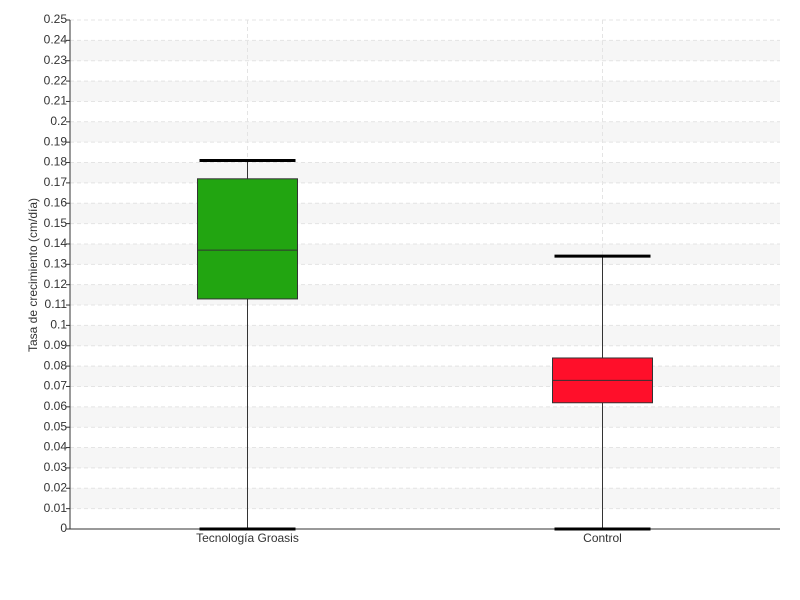 The height and width of the screenshot is (600, 800). What do you see at coordinates (56, 304) in the screenshot?
I see `y-tick-label: 0.11` at bounding box center [56, 304].